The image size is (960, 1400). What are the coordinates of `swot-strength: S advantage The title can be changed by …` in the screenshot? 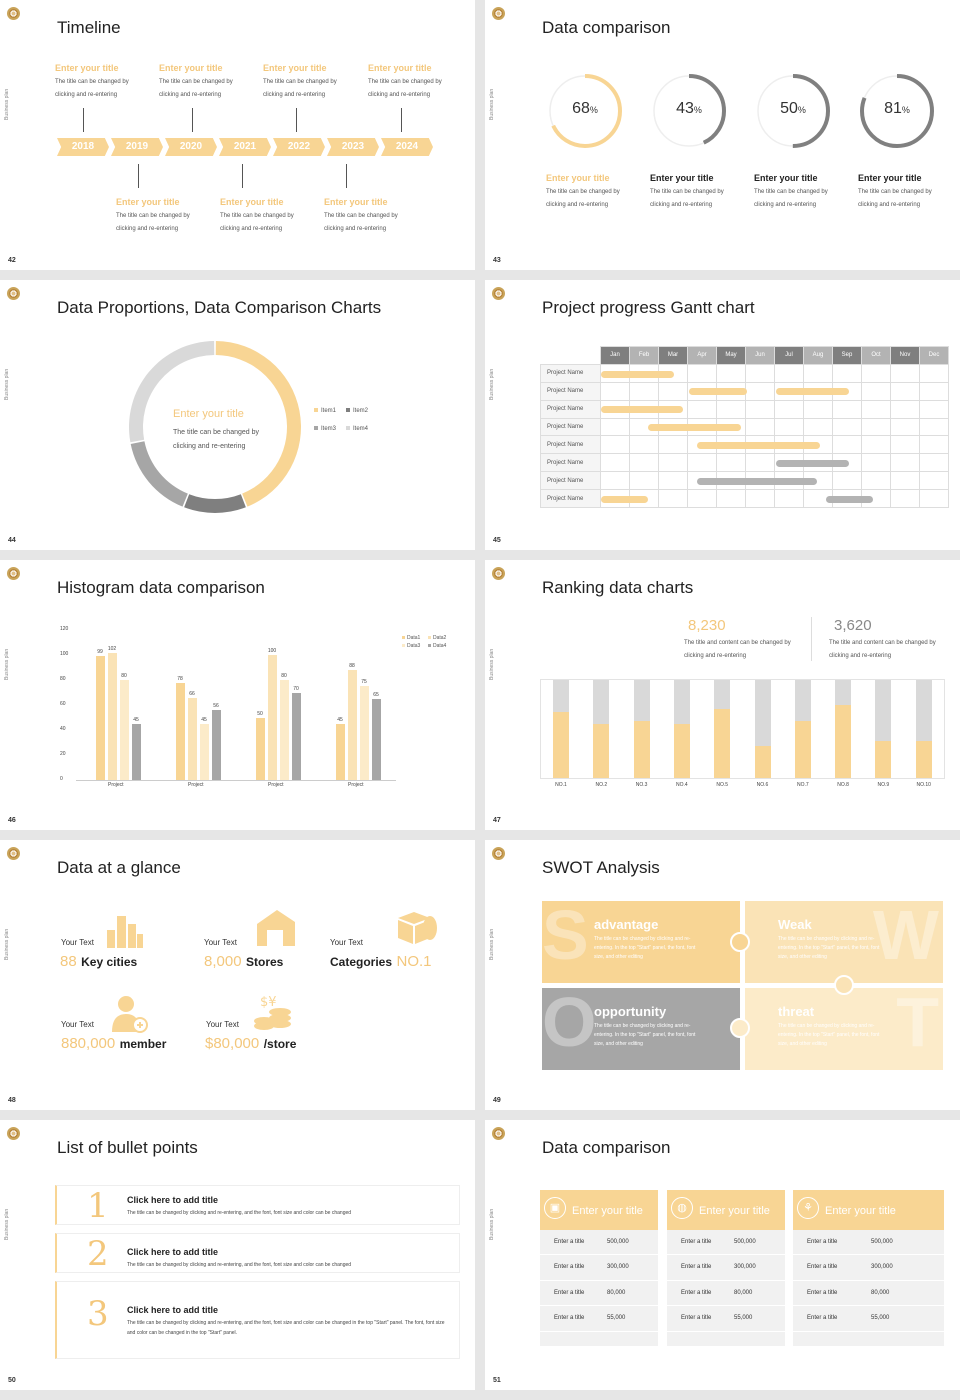 It's located at (641, 939).